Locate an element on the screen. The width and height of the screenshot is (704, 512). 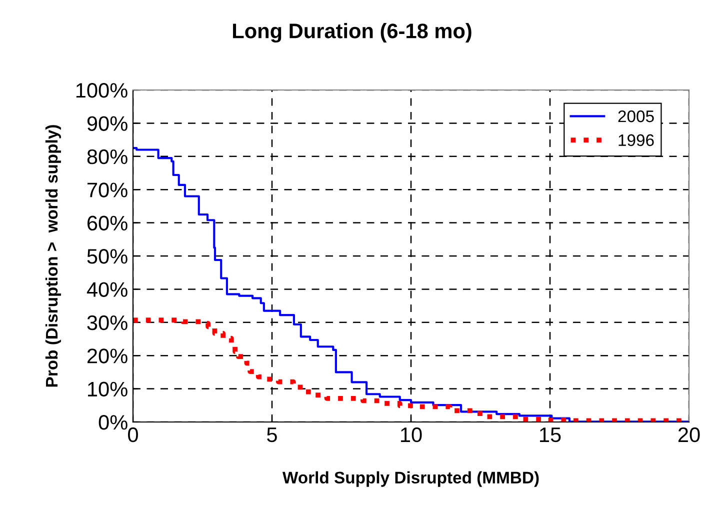
x-tick-label: 0 is located at coordinates (133, 434).